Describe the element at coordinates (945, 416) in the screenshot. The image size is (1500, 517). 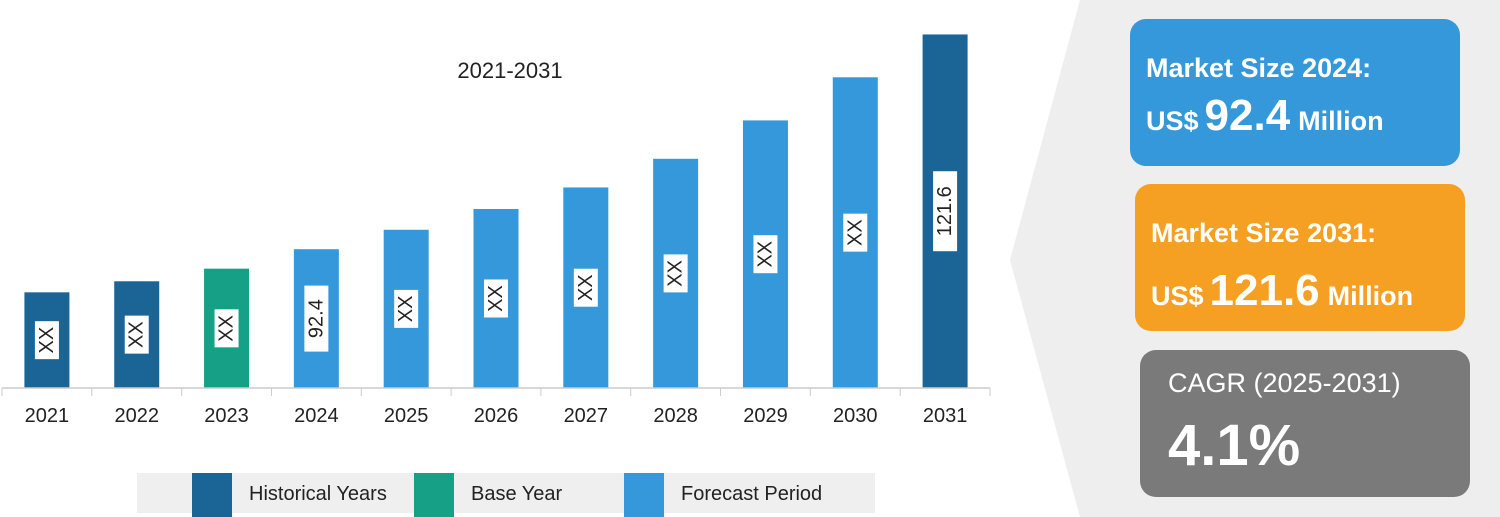
I see `x-tick-label-2031: 2031` at that location.